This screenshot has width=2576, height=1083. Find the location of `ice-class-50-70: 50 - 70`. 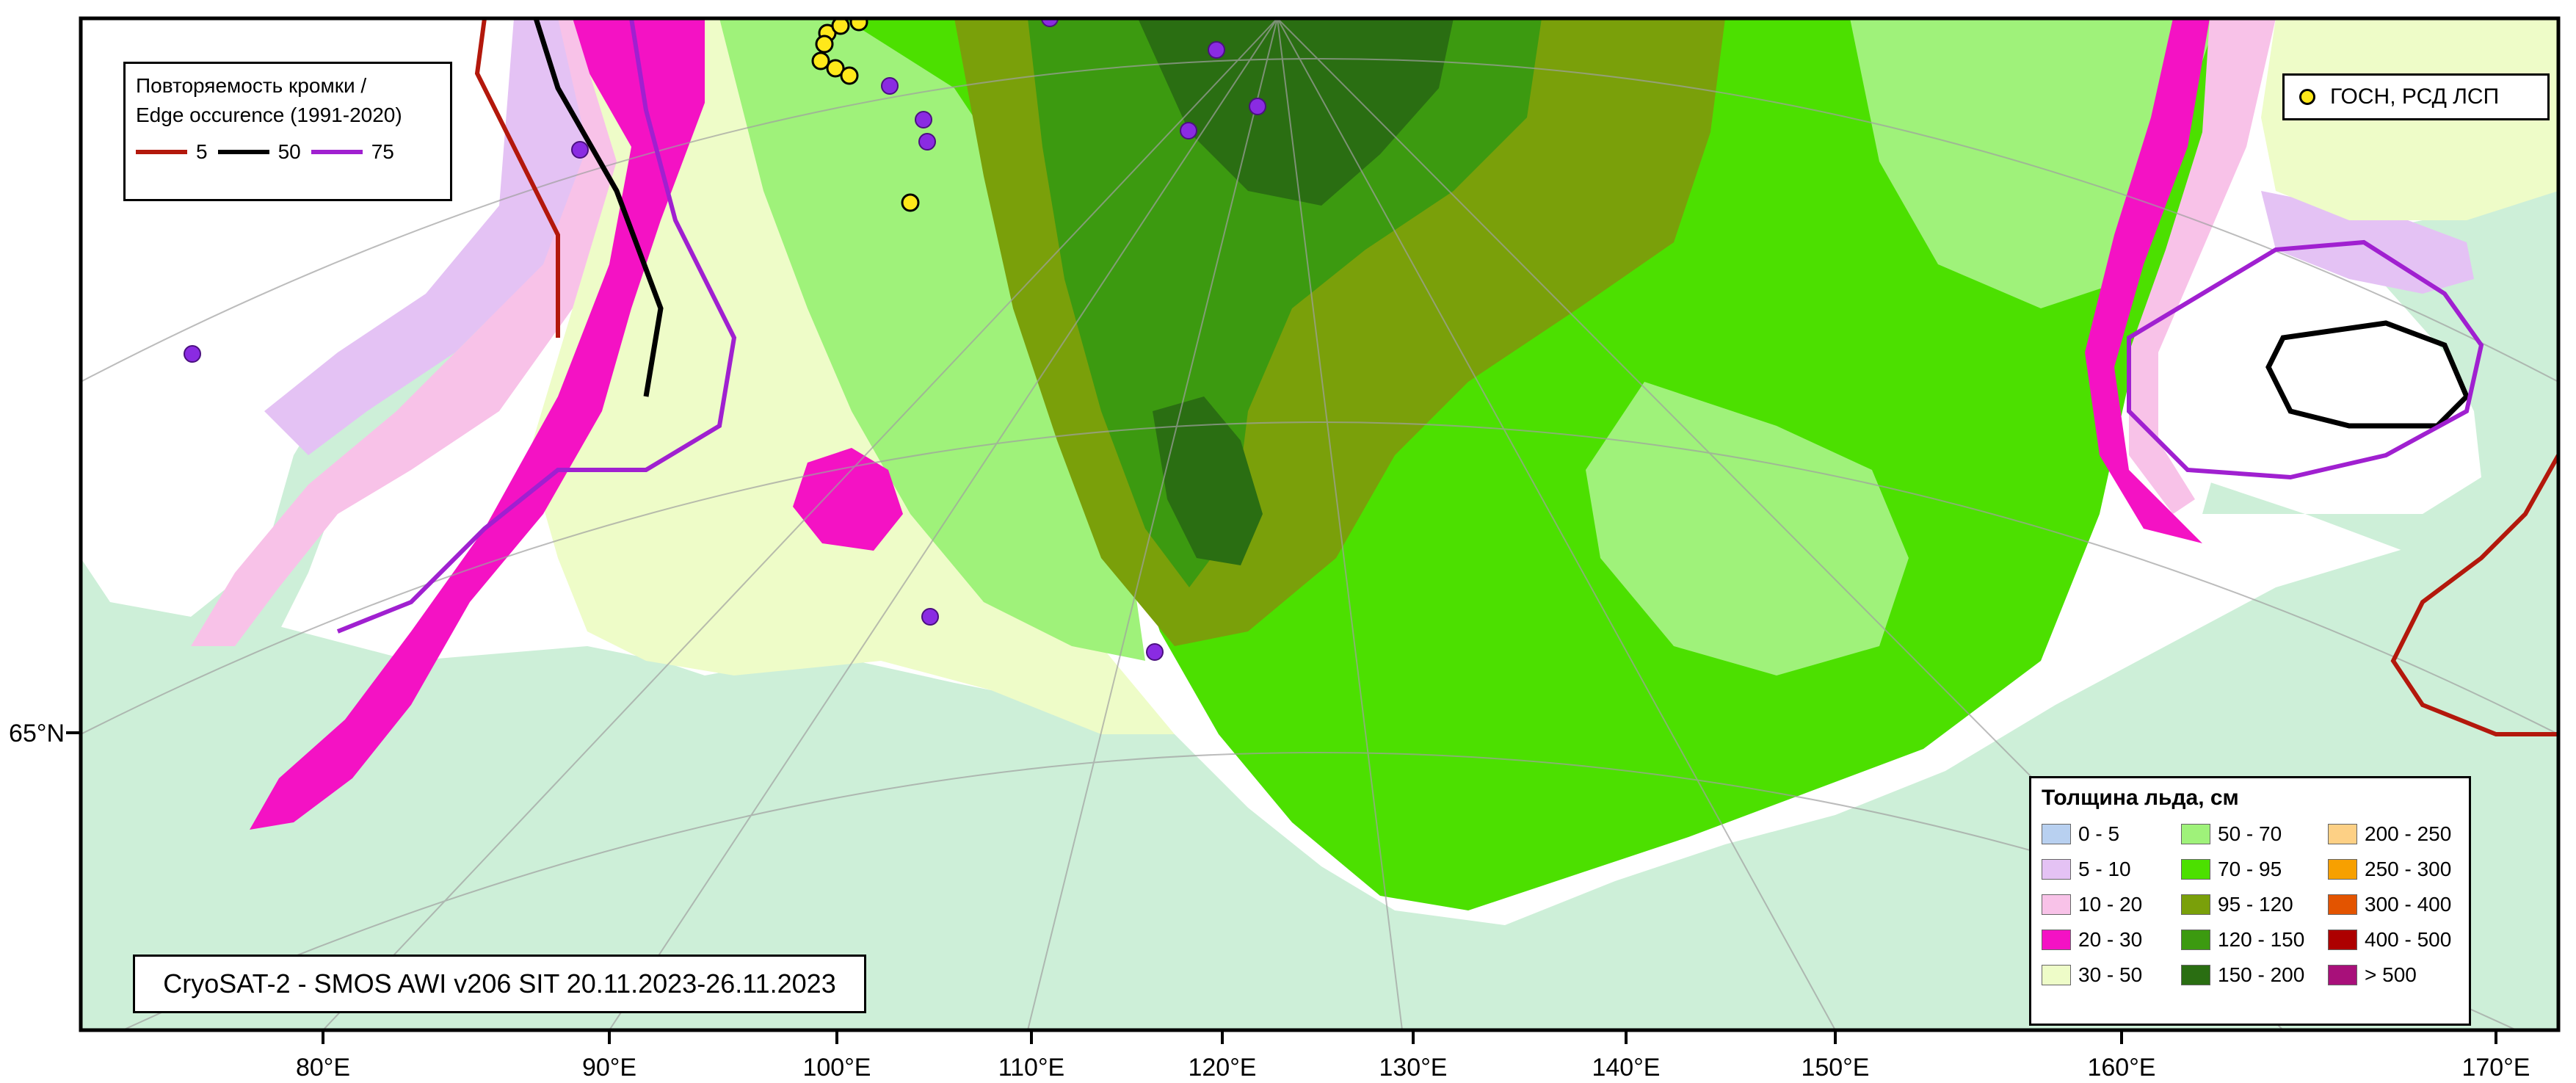

ice-class-50-70: 50 - 70 is located at coordinates (2255, 834).